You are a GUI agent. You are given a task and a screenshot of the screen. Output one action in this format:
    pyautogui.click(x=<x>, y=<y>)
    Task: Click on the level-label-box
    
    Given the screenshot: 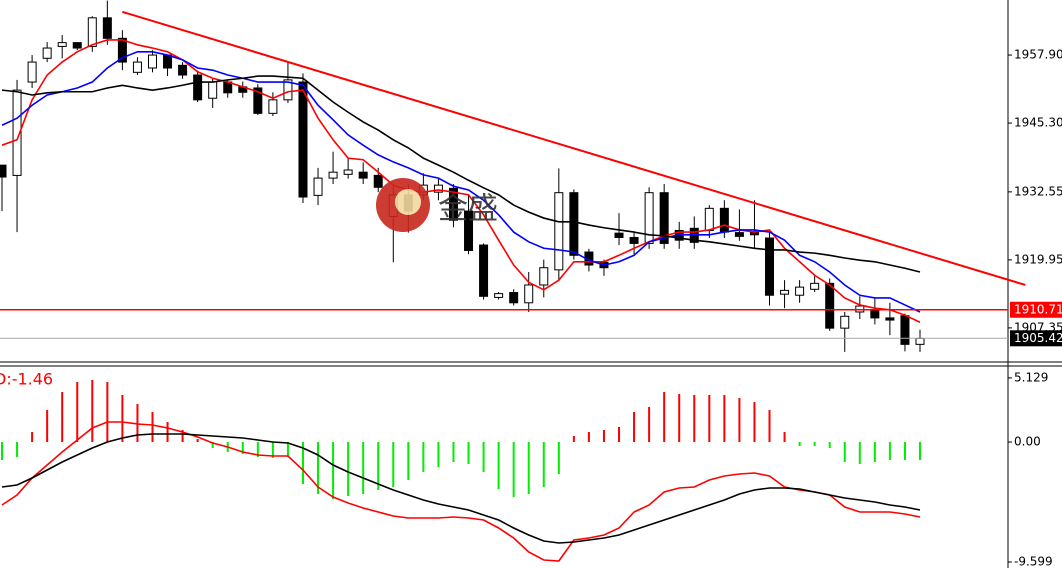 What is the action you would take?
    pyautogui.click(x=1036, y=309)
    